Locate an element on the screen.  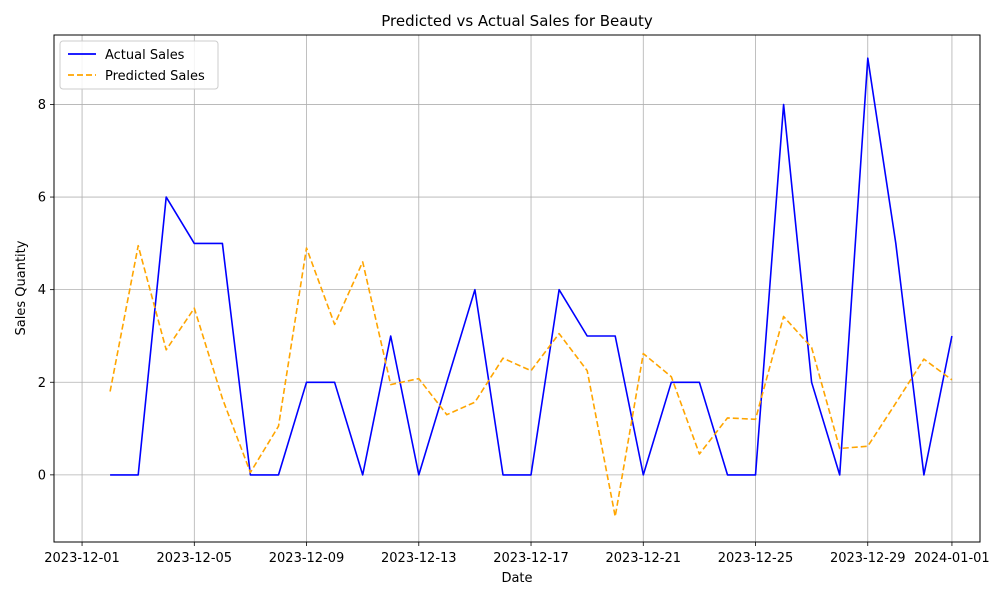
legend-label-actual: Actual Sales is located at coordinates (145, 55).